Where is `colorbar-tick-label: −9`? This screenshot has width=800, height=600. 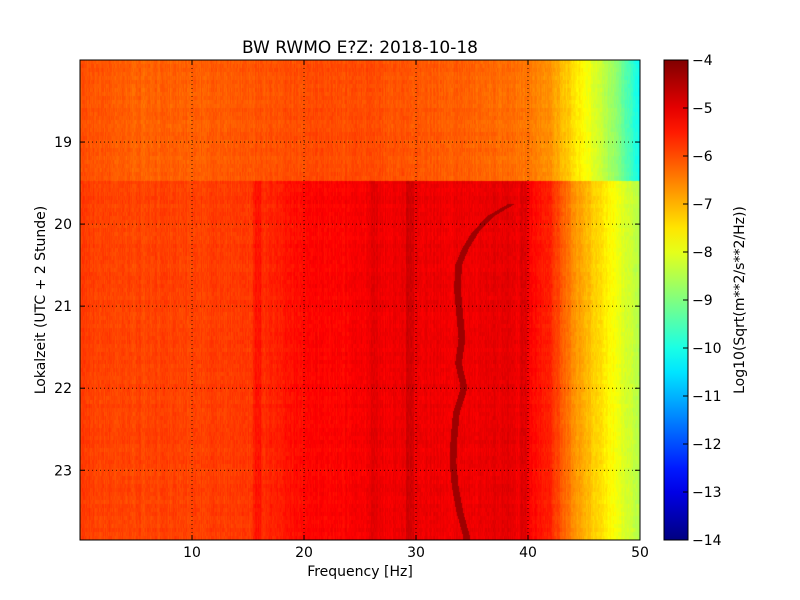 colorbar-tick-label: −9 is located at coordinates (702, 301).